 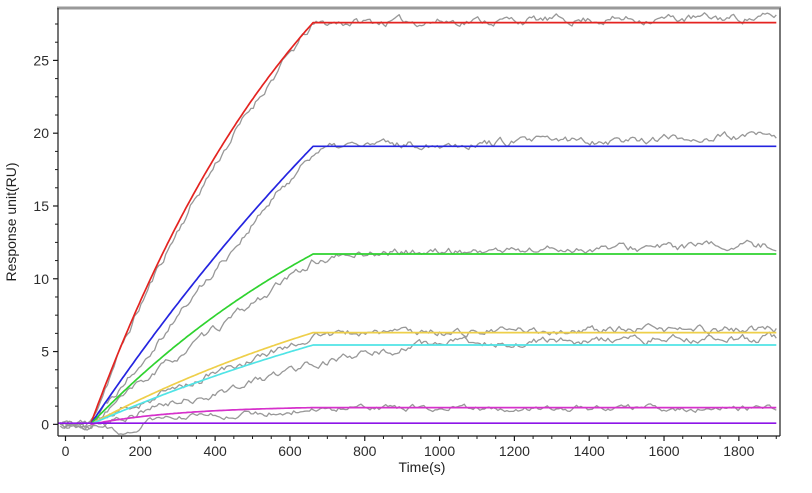 What do you see at coordinates (433, 385) in the screenshot?
I see `fit-line-cyan` at bounding box center [433, 385].